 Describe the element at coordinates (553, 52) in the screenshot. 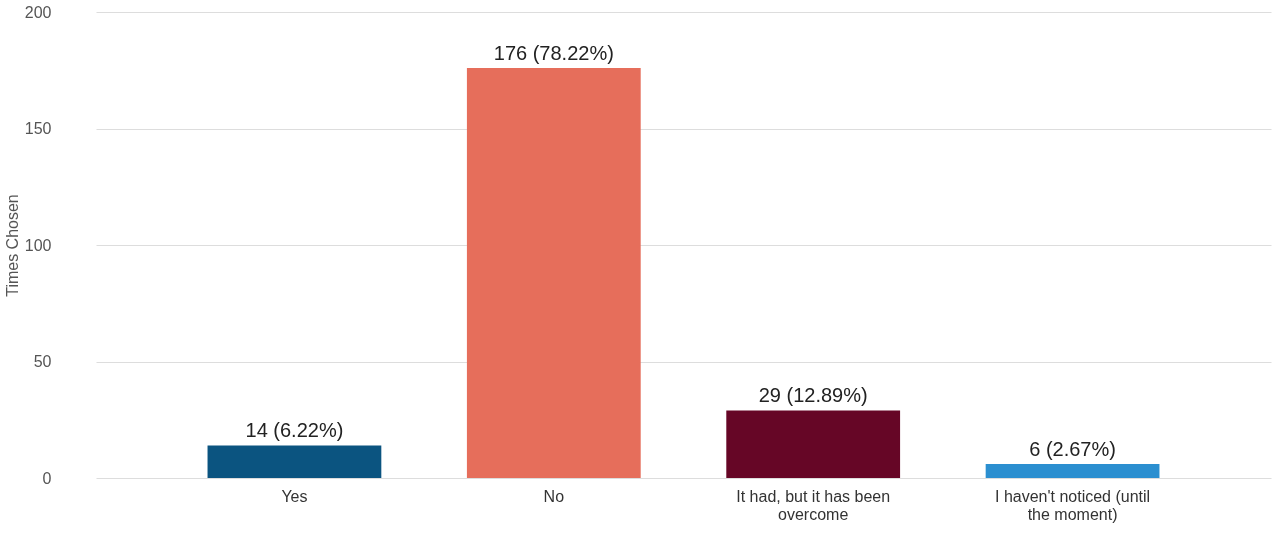

I see `data-label: 176 (78.22%)` at that location.